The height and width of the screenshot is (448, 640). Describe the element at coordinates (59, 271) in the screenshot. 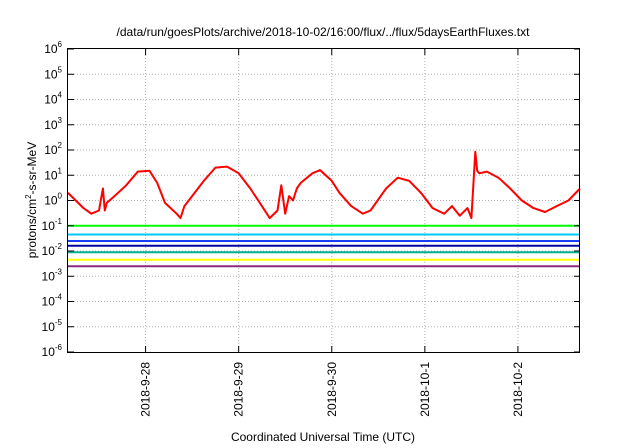

I see `y-tick-exponent: -3` at that location.